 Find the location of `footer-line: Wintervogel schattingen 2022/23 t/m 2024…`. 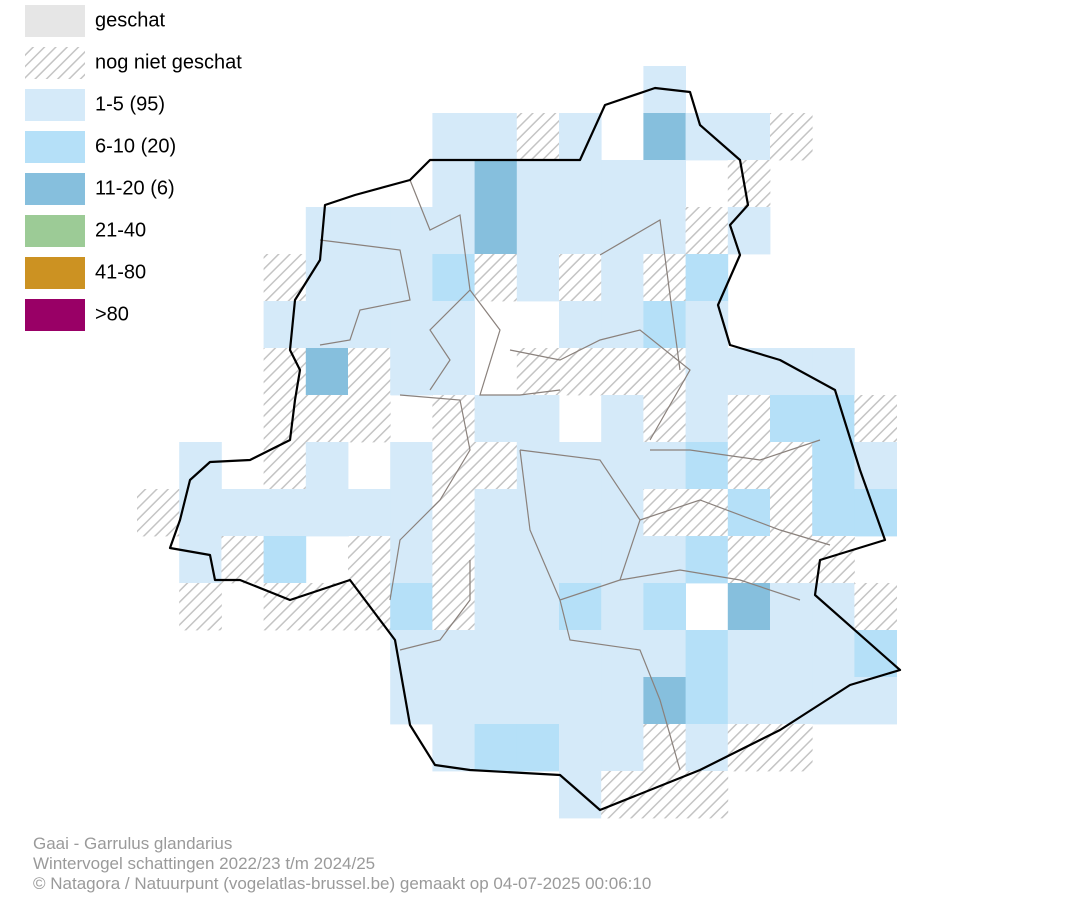

footer-line: Wintervogel schattingen 2022/23 t/m 2024… is located at coordinates (204, 863).